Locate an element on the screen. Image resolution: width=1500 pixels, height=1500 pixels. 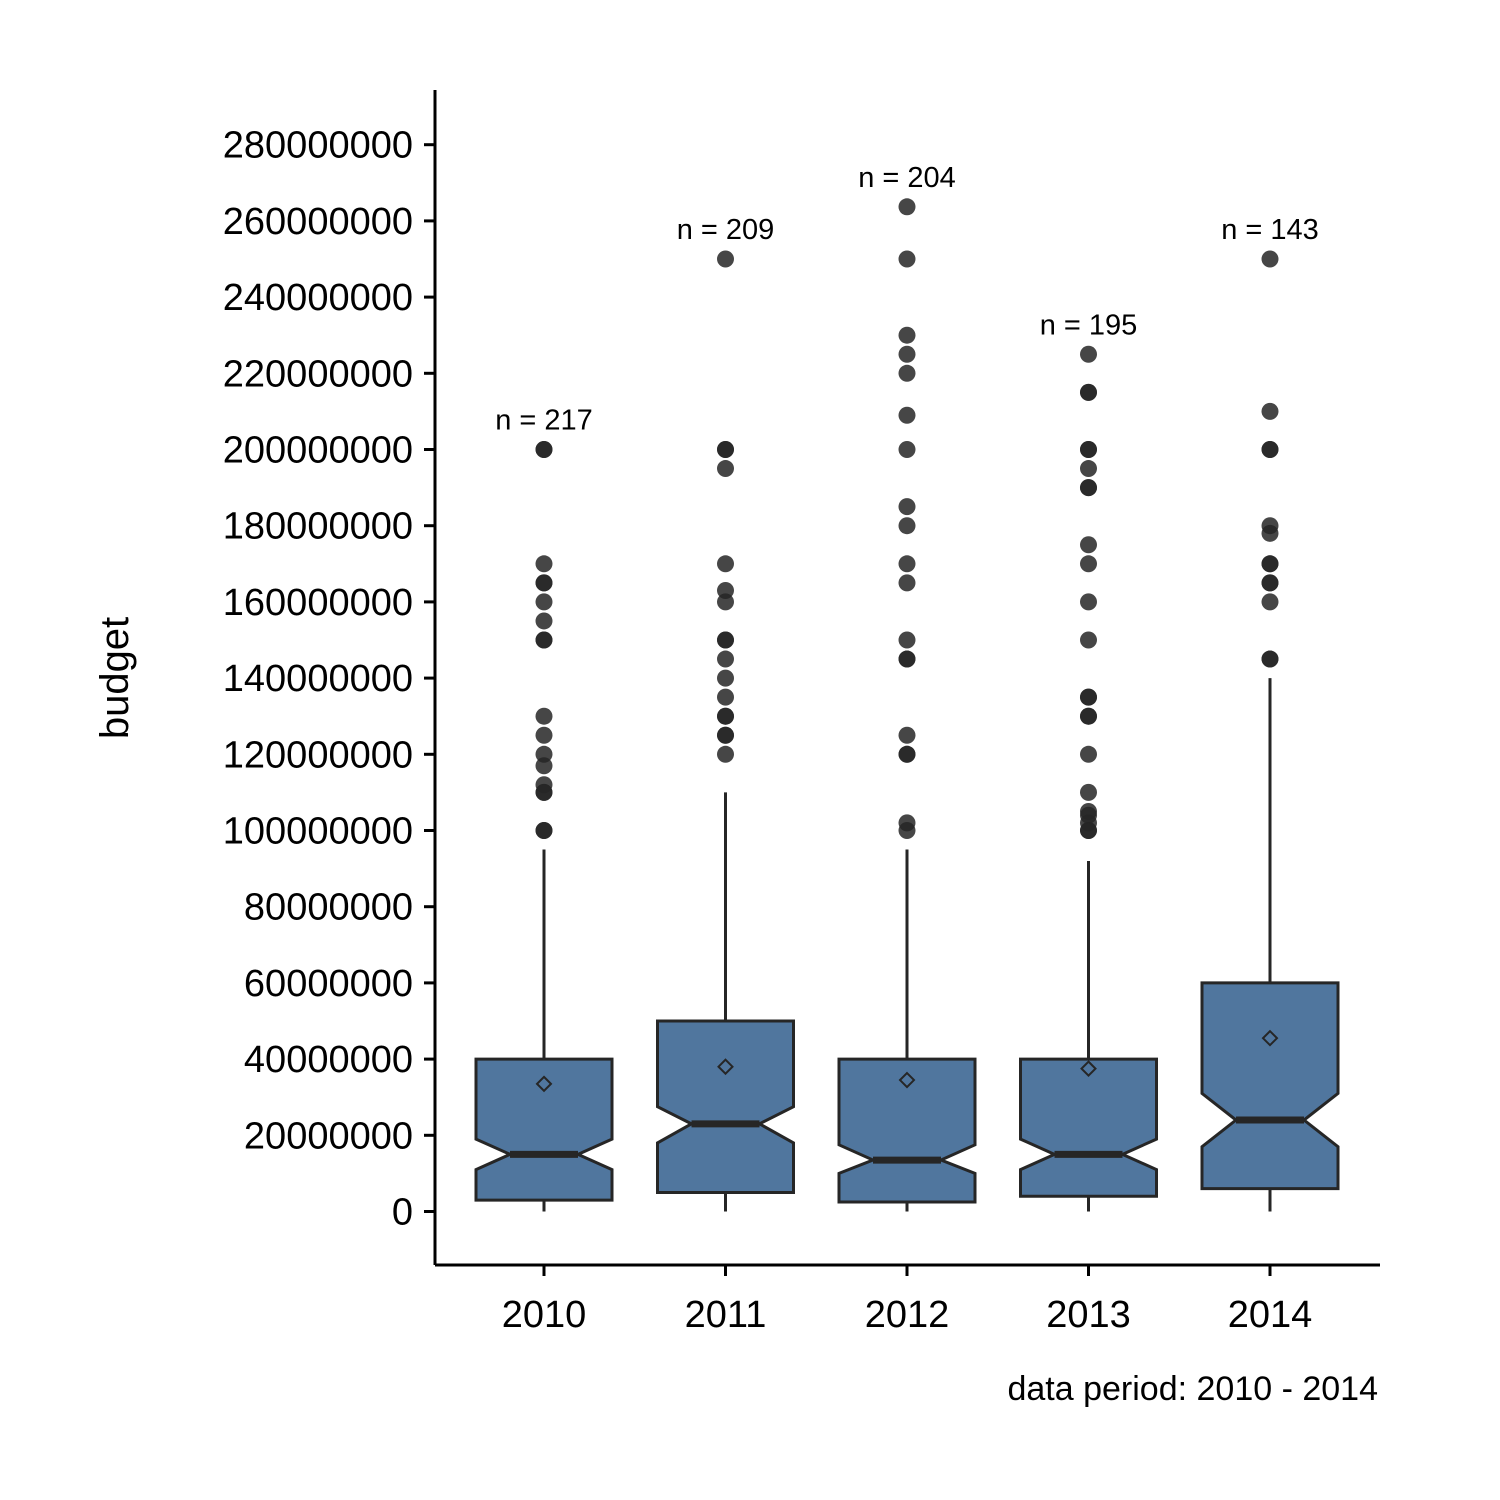
x-tick-label: 2012 is located at coordinates (907, 1315).